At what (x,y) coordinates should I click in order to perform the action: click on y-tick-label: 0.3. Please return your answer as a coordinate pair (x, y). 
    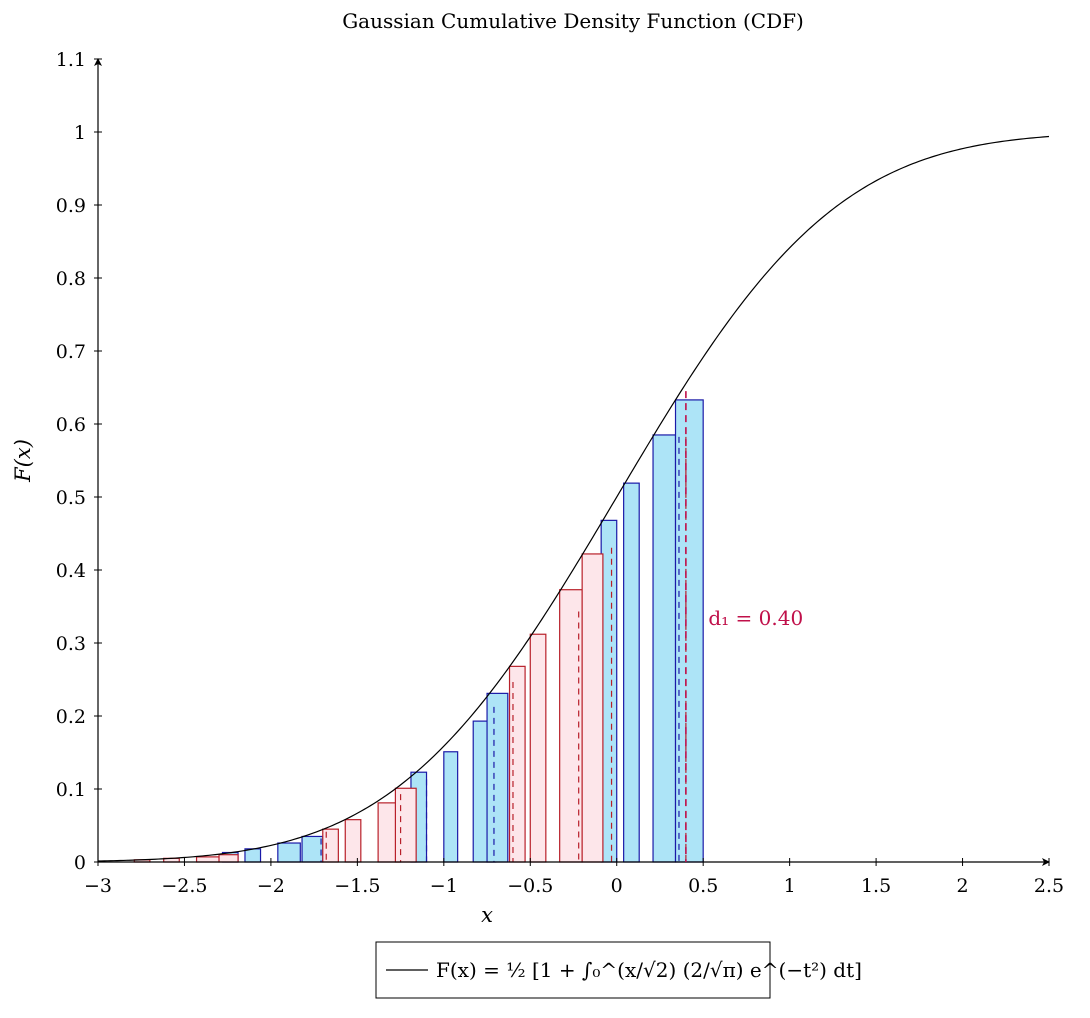
    Looking at the image, I should click on (71, 644).